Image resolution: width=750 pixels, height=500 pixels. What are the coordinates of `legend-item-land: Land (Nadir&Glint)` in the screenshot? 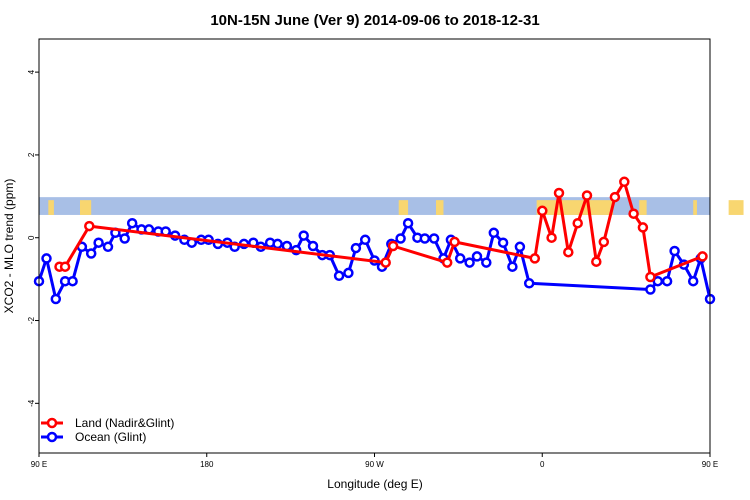 It's located at (107, 423).